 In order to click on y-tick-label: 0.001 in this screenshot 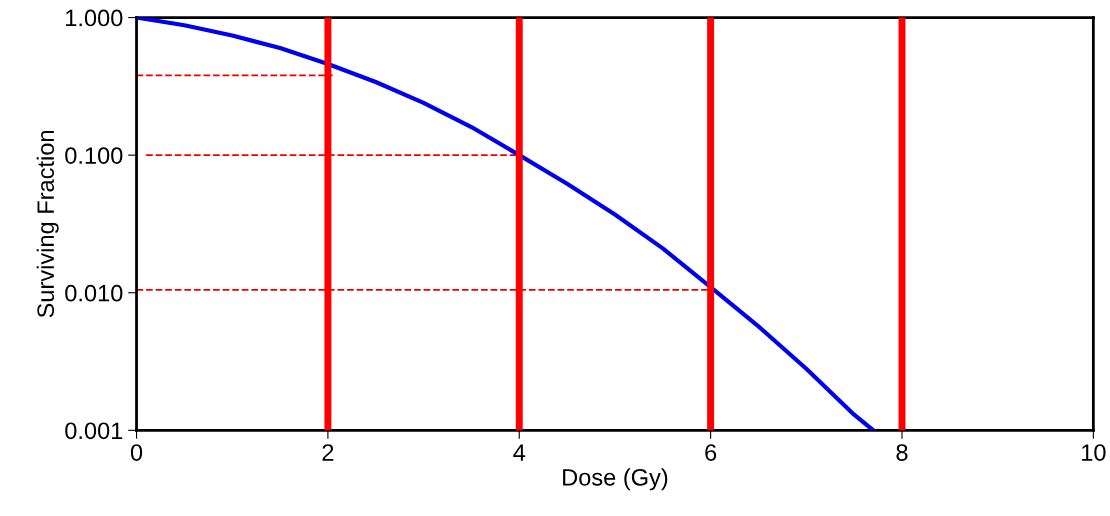, I will do `click(94, 431)`.